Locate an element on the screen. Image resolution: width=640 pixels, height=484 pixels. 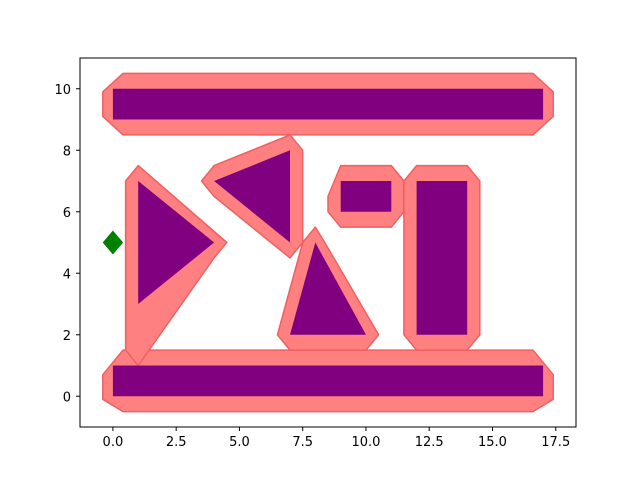
y-tick-label: 2 is located at coordinates (67, 336).